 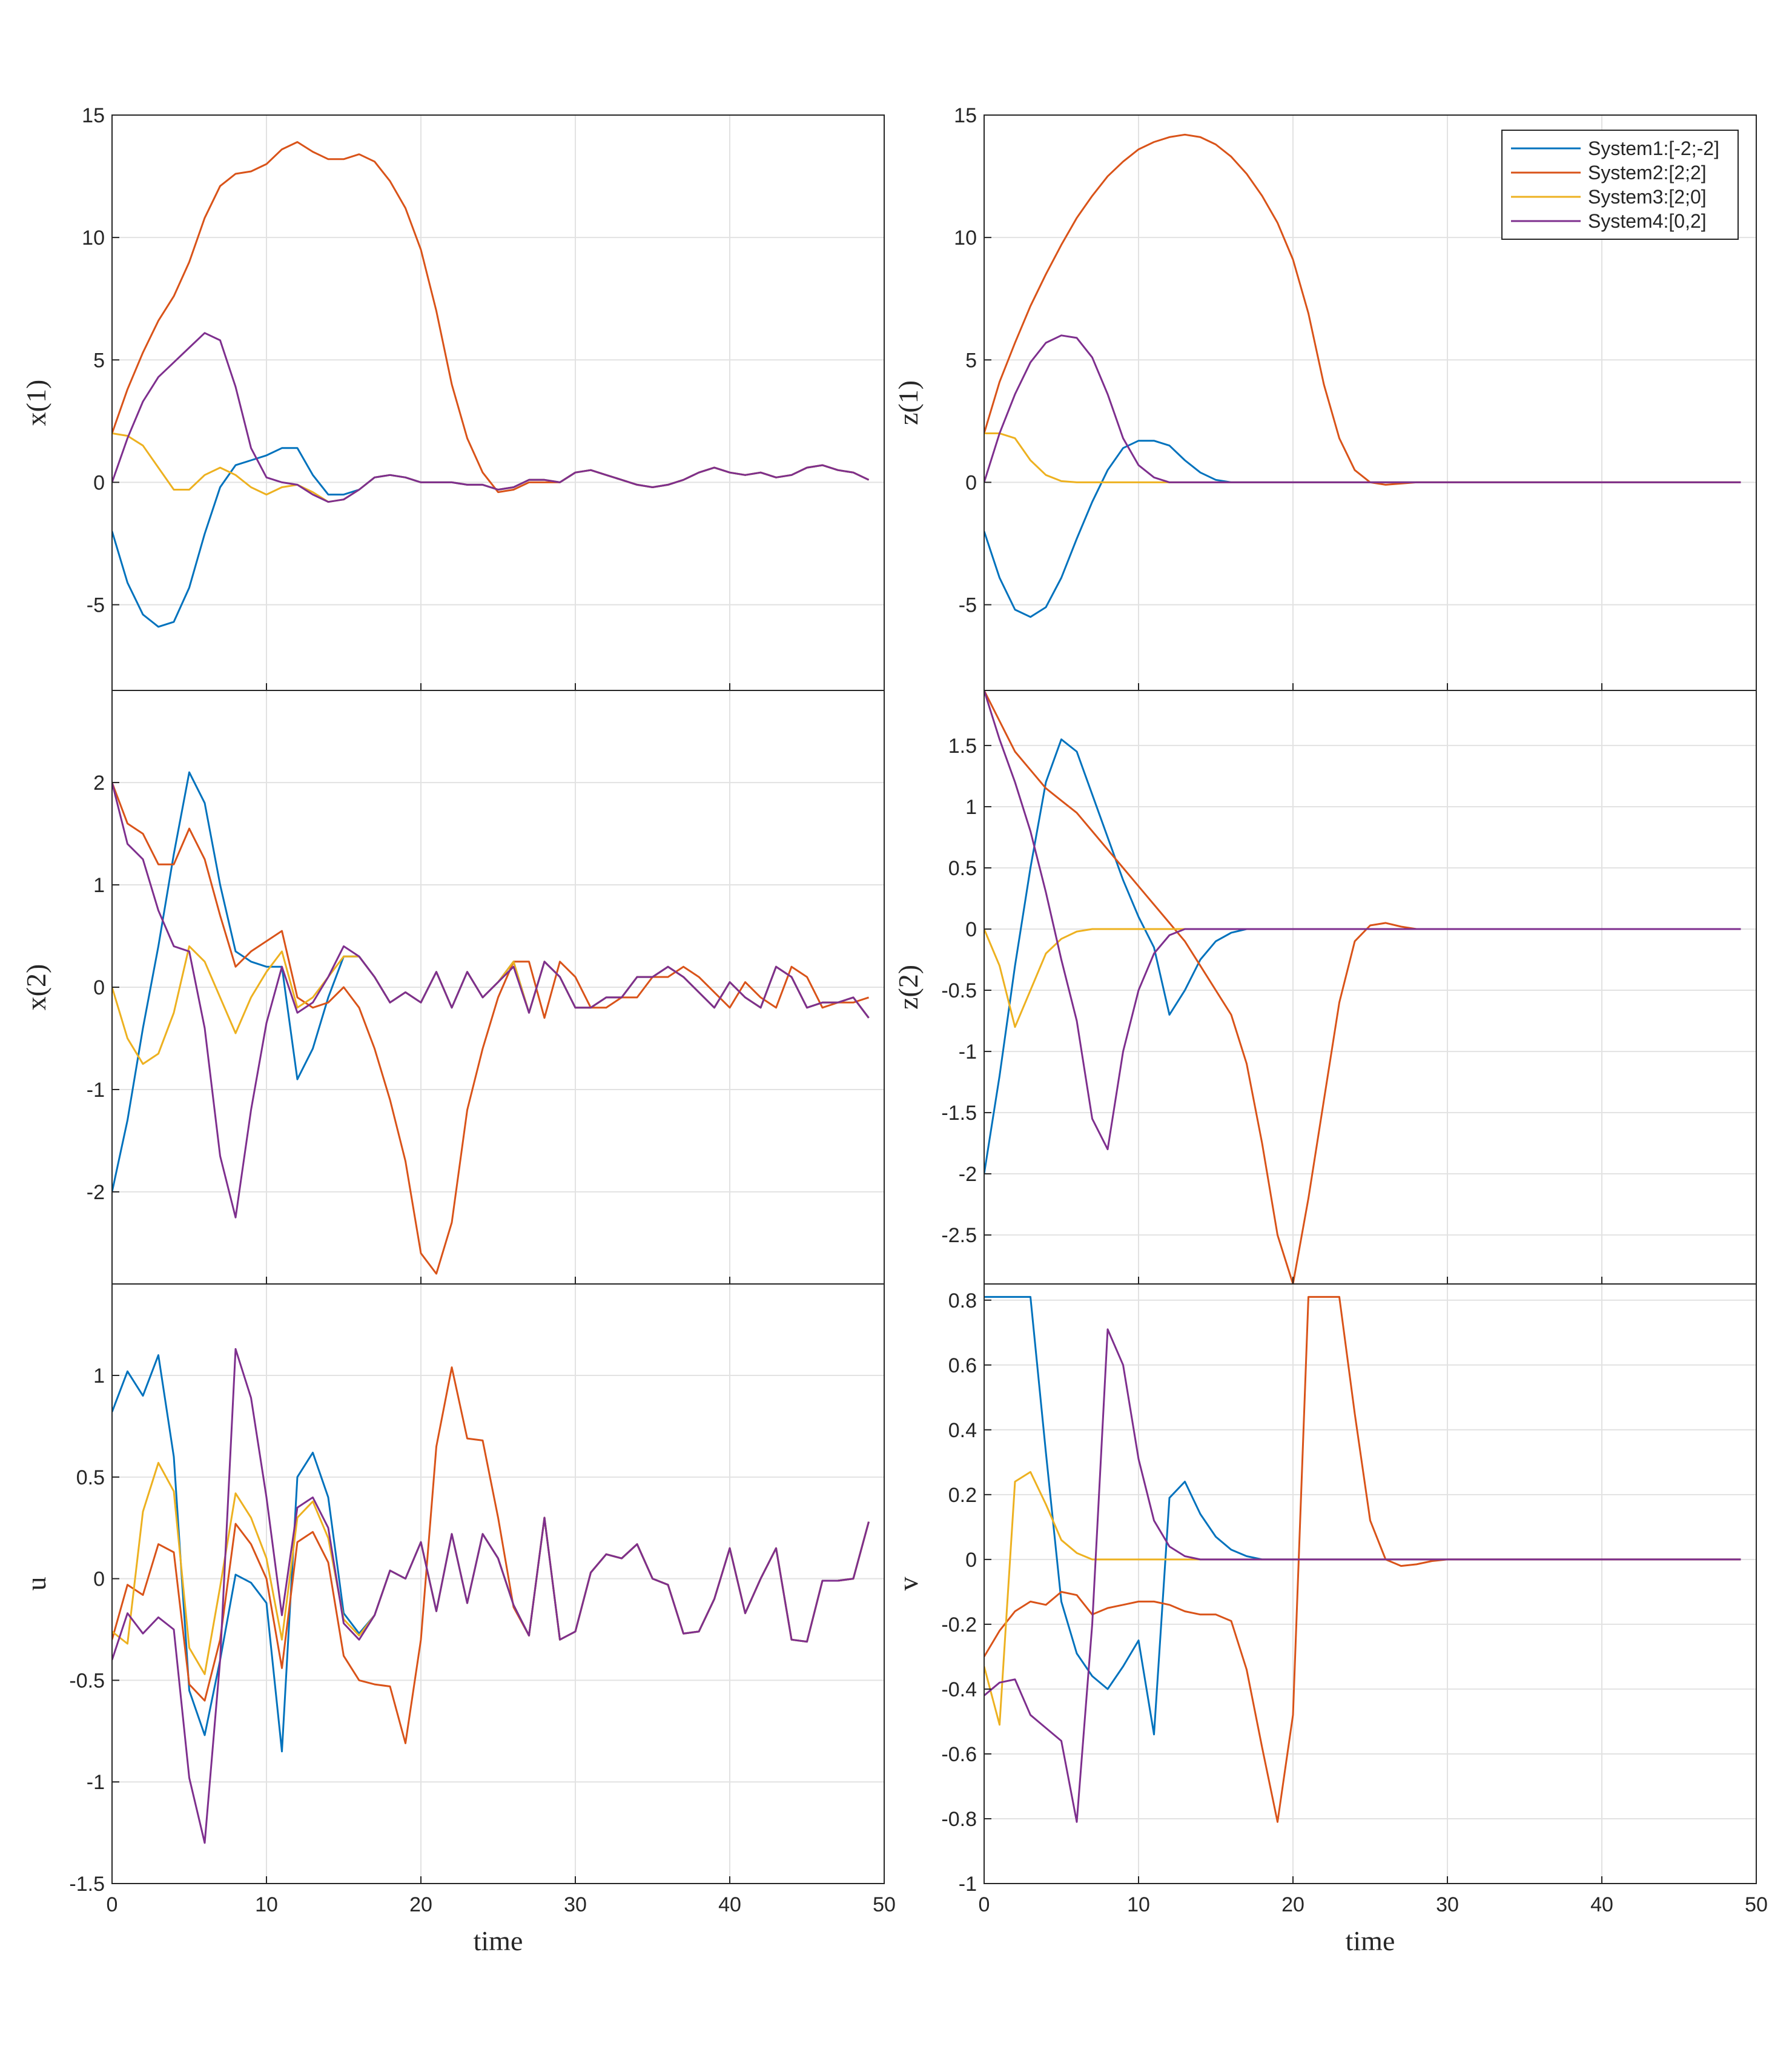 What do you see at coordinates (908, 987) in the screenshot?
I see `y-axis-label: z(2)` at bounding box center [908, 987].